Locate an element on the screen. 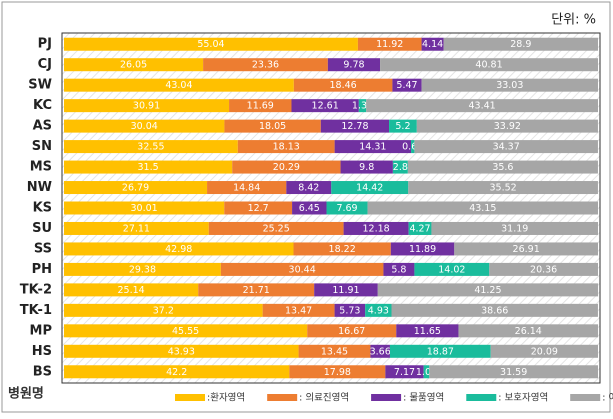  value-label: 31.59 is located at coordinates (513, 372).